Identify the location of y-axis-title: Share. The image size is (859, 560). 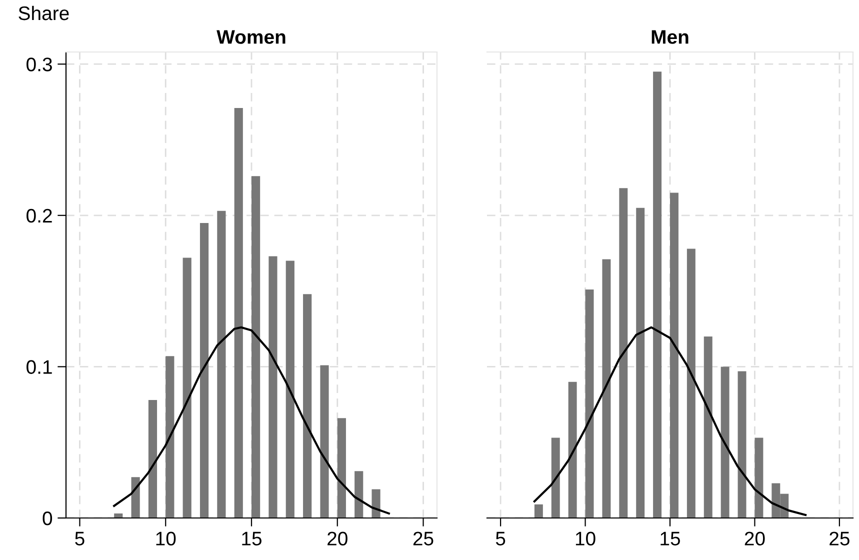
(43, 13).